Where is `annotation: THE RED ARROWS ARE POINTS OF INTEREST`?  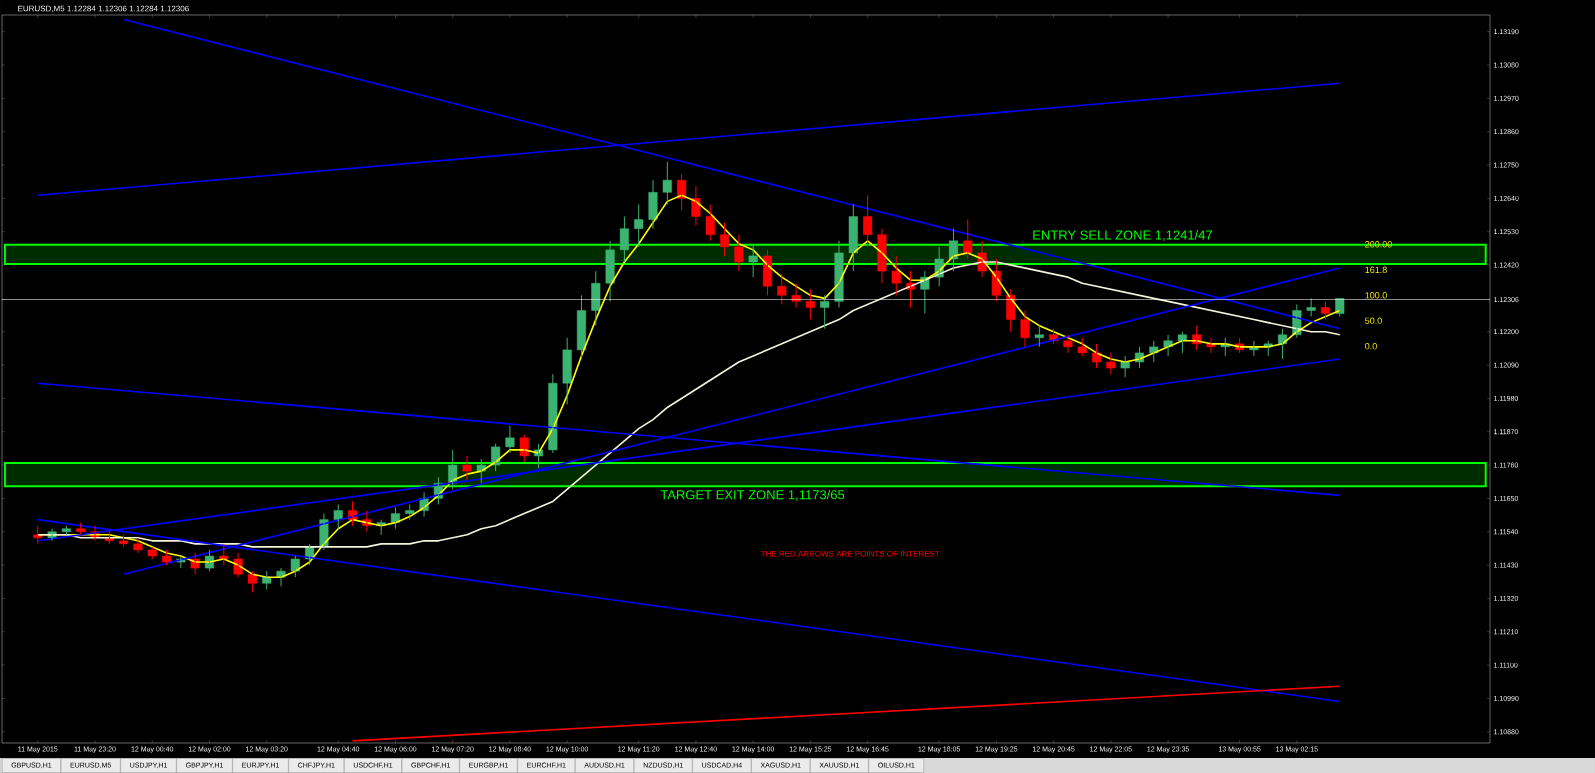 annotation: THE RED ARROWS ARE POINTS OF INTEREST is located at coordinates (850, 553).